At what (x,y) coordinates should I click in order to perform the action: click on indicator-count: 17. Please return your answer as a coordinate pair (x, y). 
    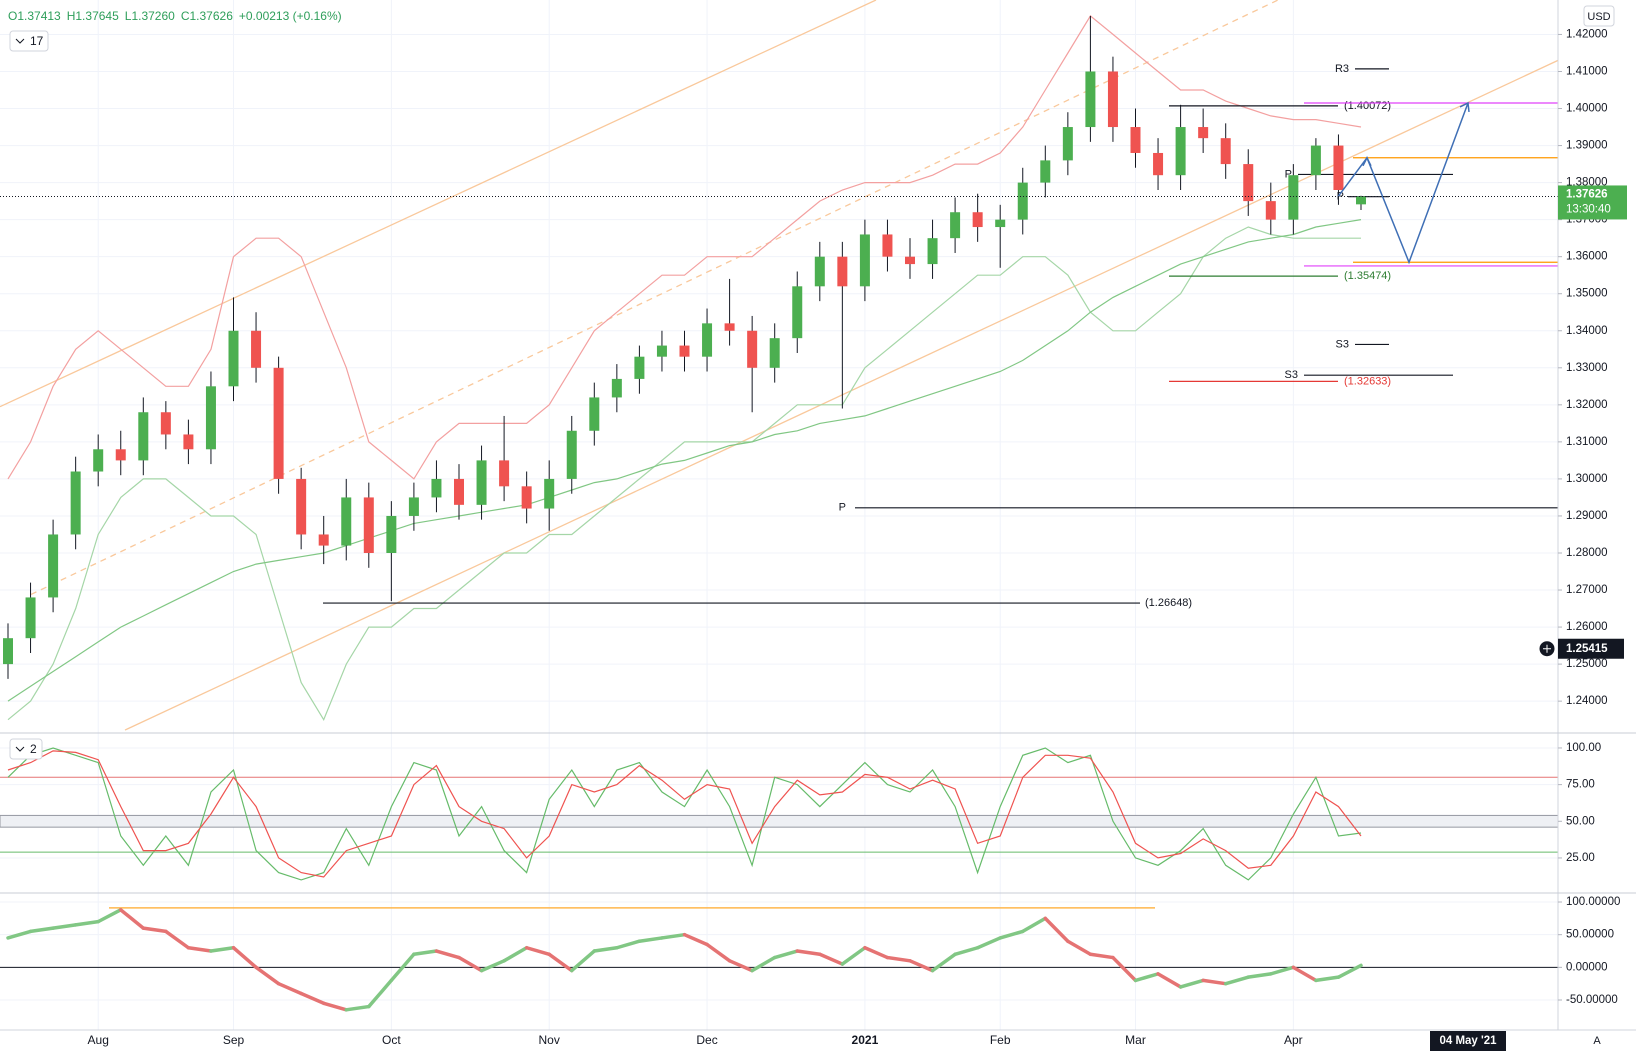
    Looking at the image, I should click on (37, 41).